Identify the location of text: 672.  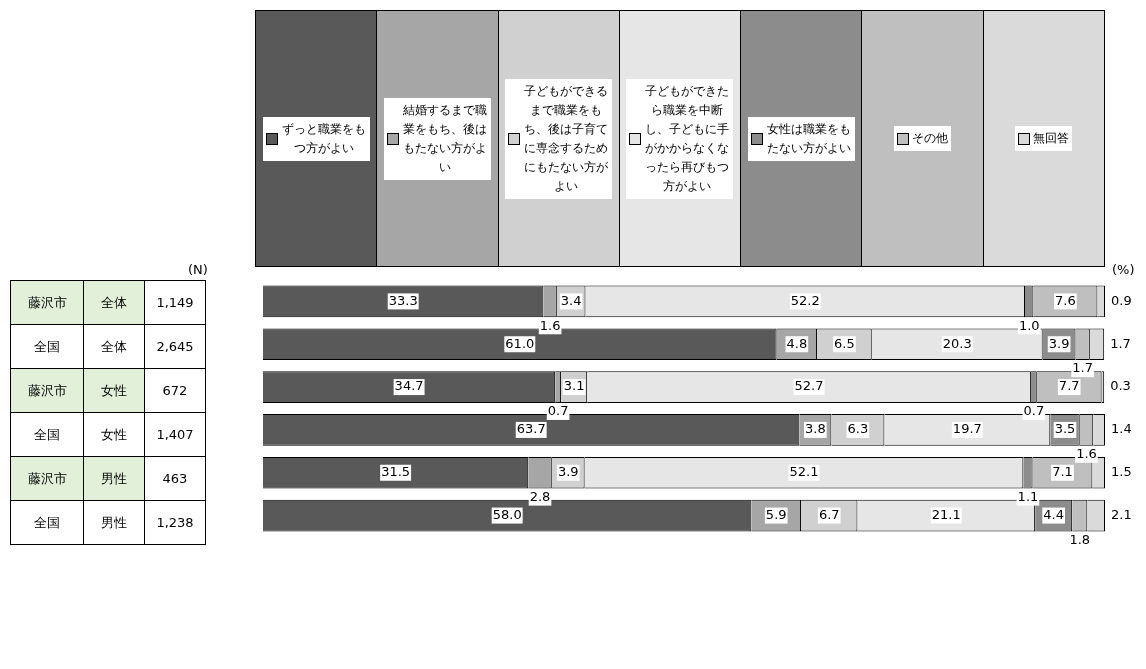
(175, 390).